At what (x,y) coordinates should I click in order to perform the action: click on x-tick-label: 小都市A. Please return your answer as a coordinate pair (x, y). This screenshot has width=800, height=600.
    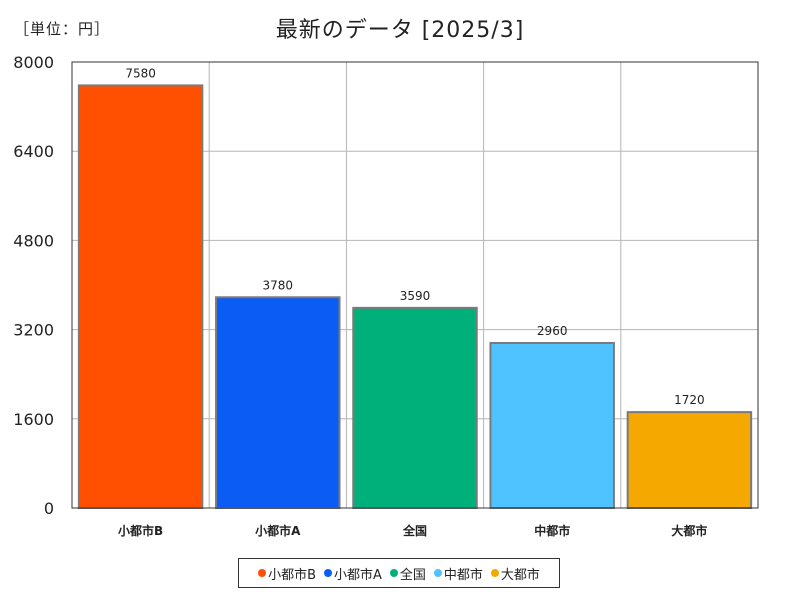
    Looking at the image, I should click on (278, 530).